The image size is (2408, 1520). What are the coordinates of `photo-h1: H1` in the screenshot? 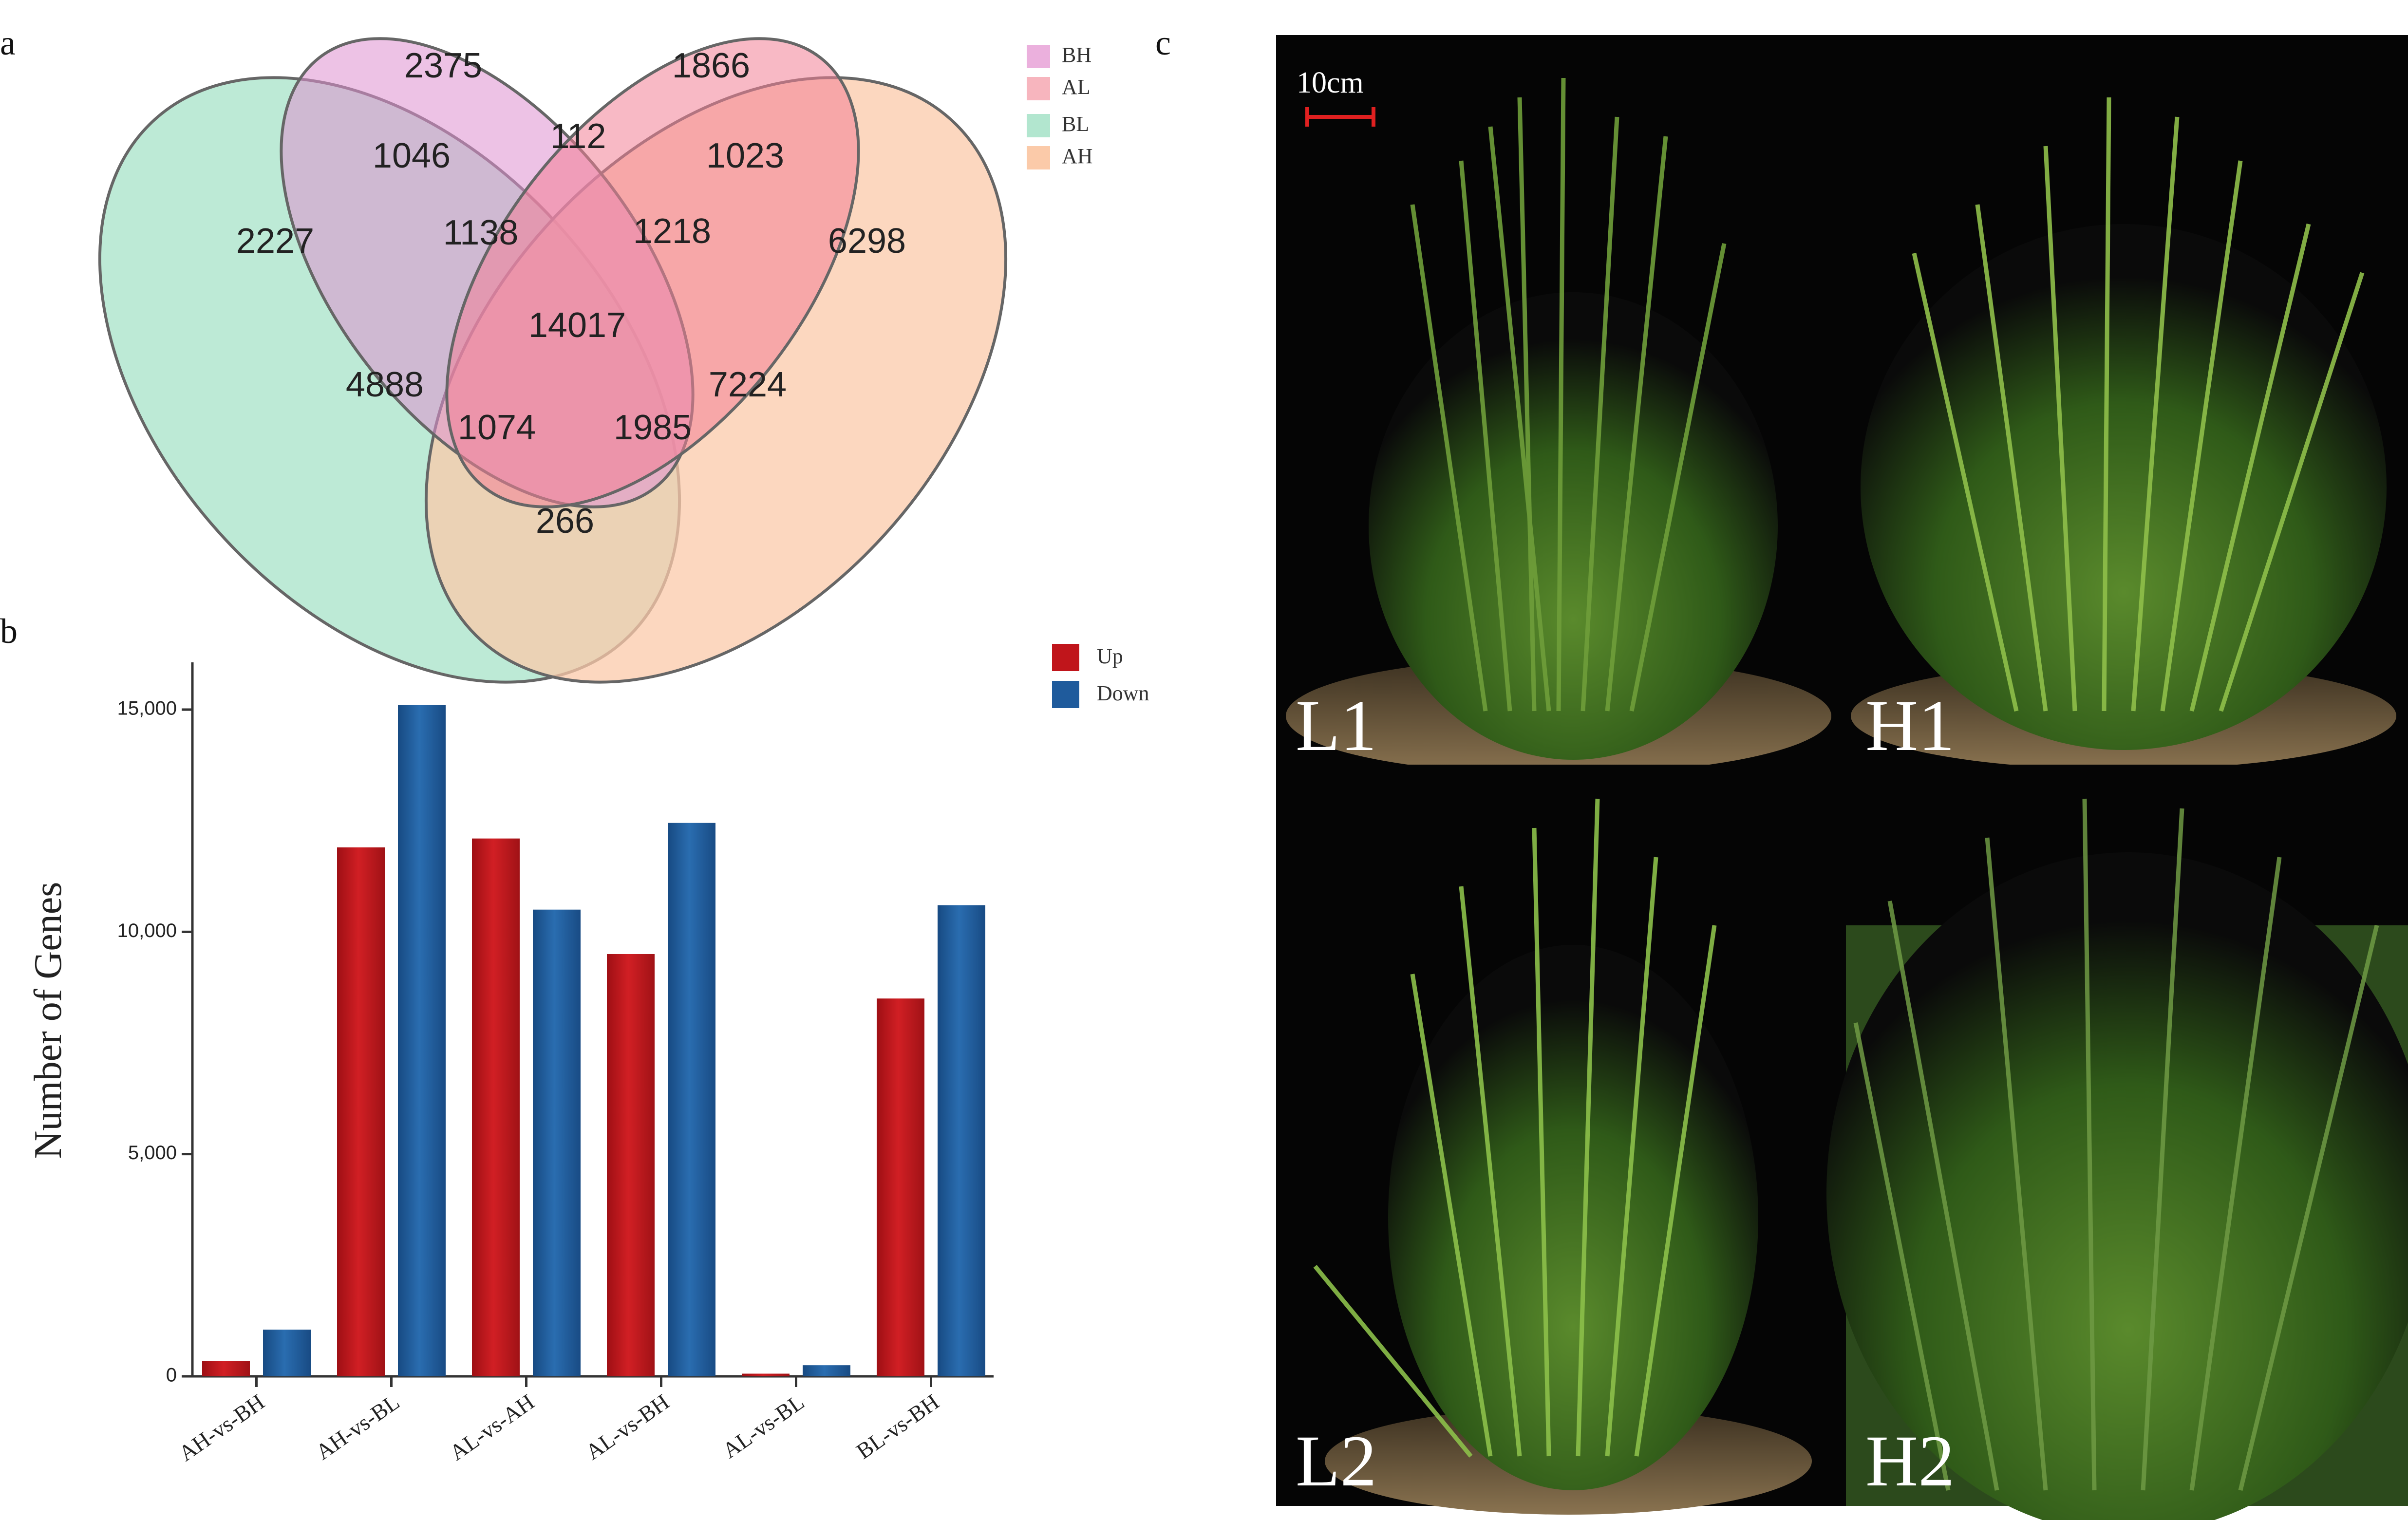 It's located at (2127, 402).